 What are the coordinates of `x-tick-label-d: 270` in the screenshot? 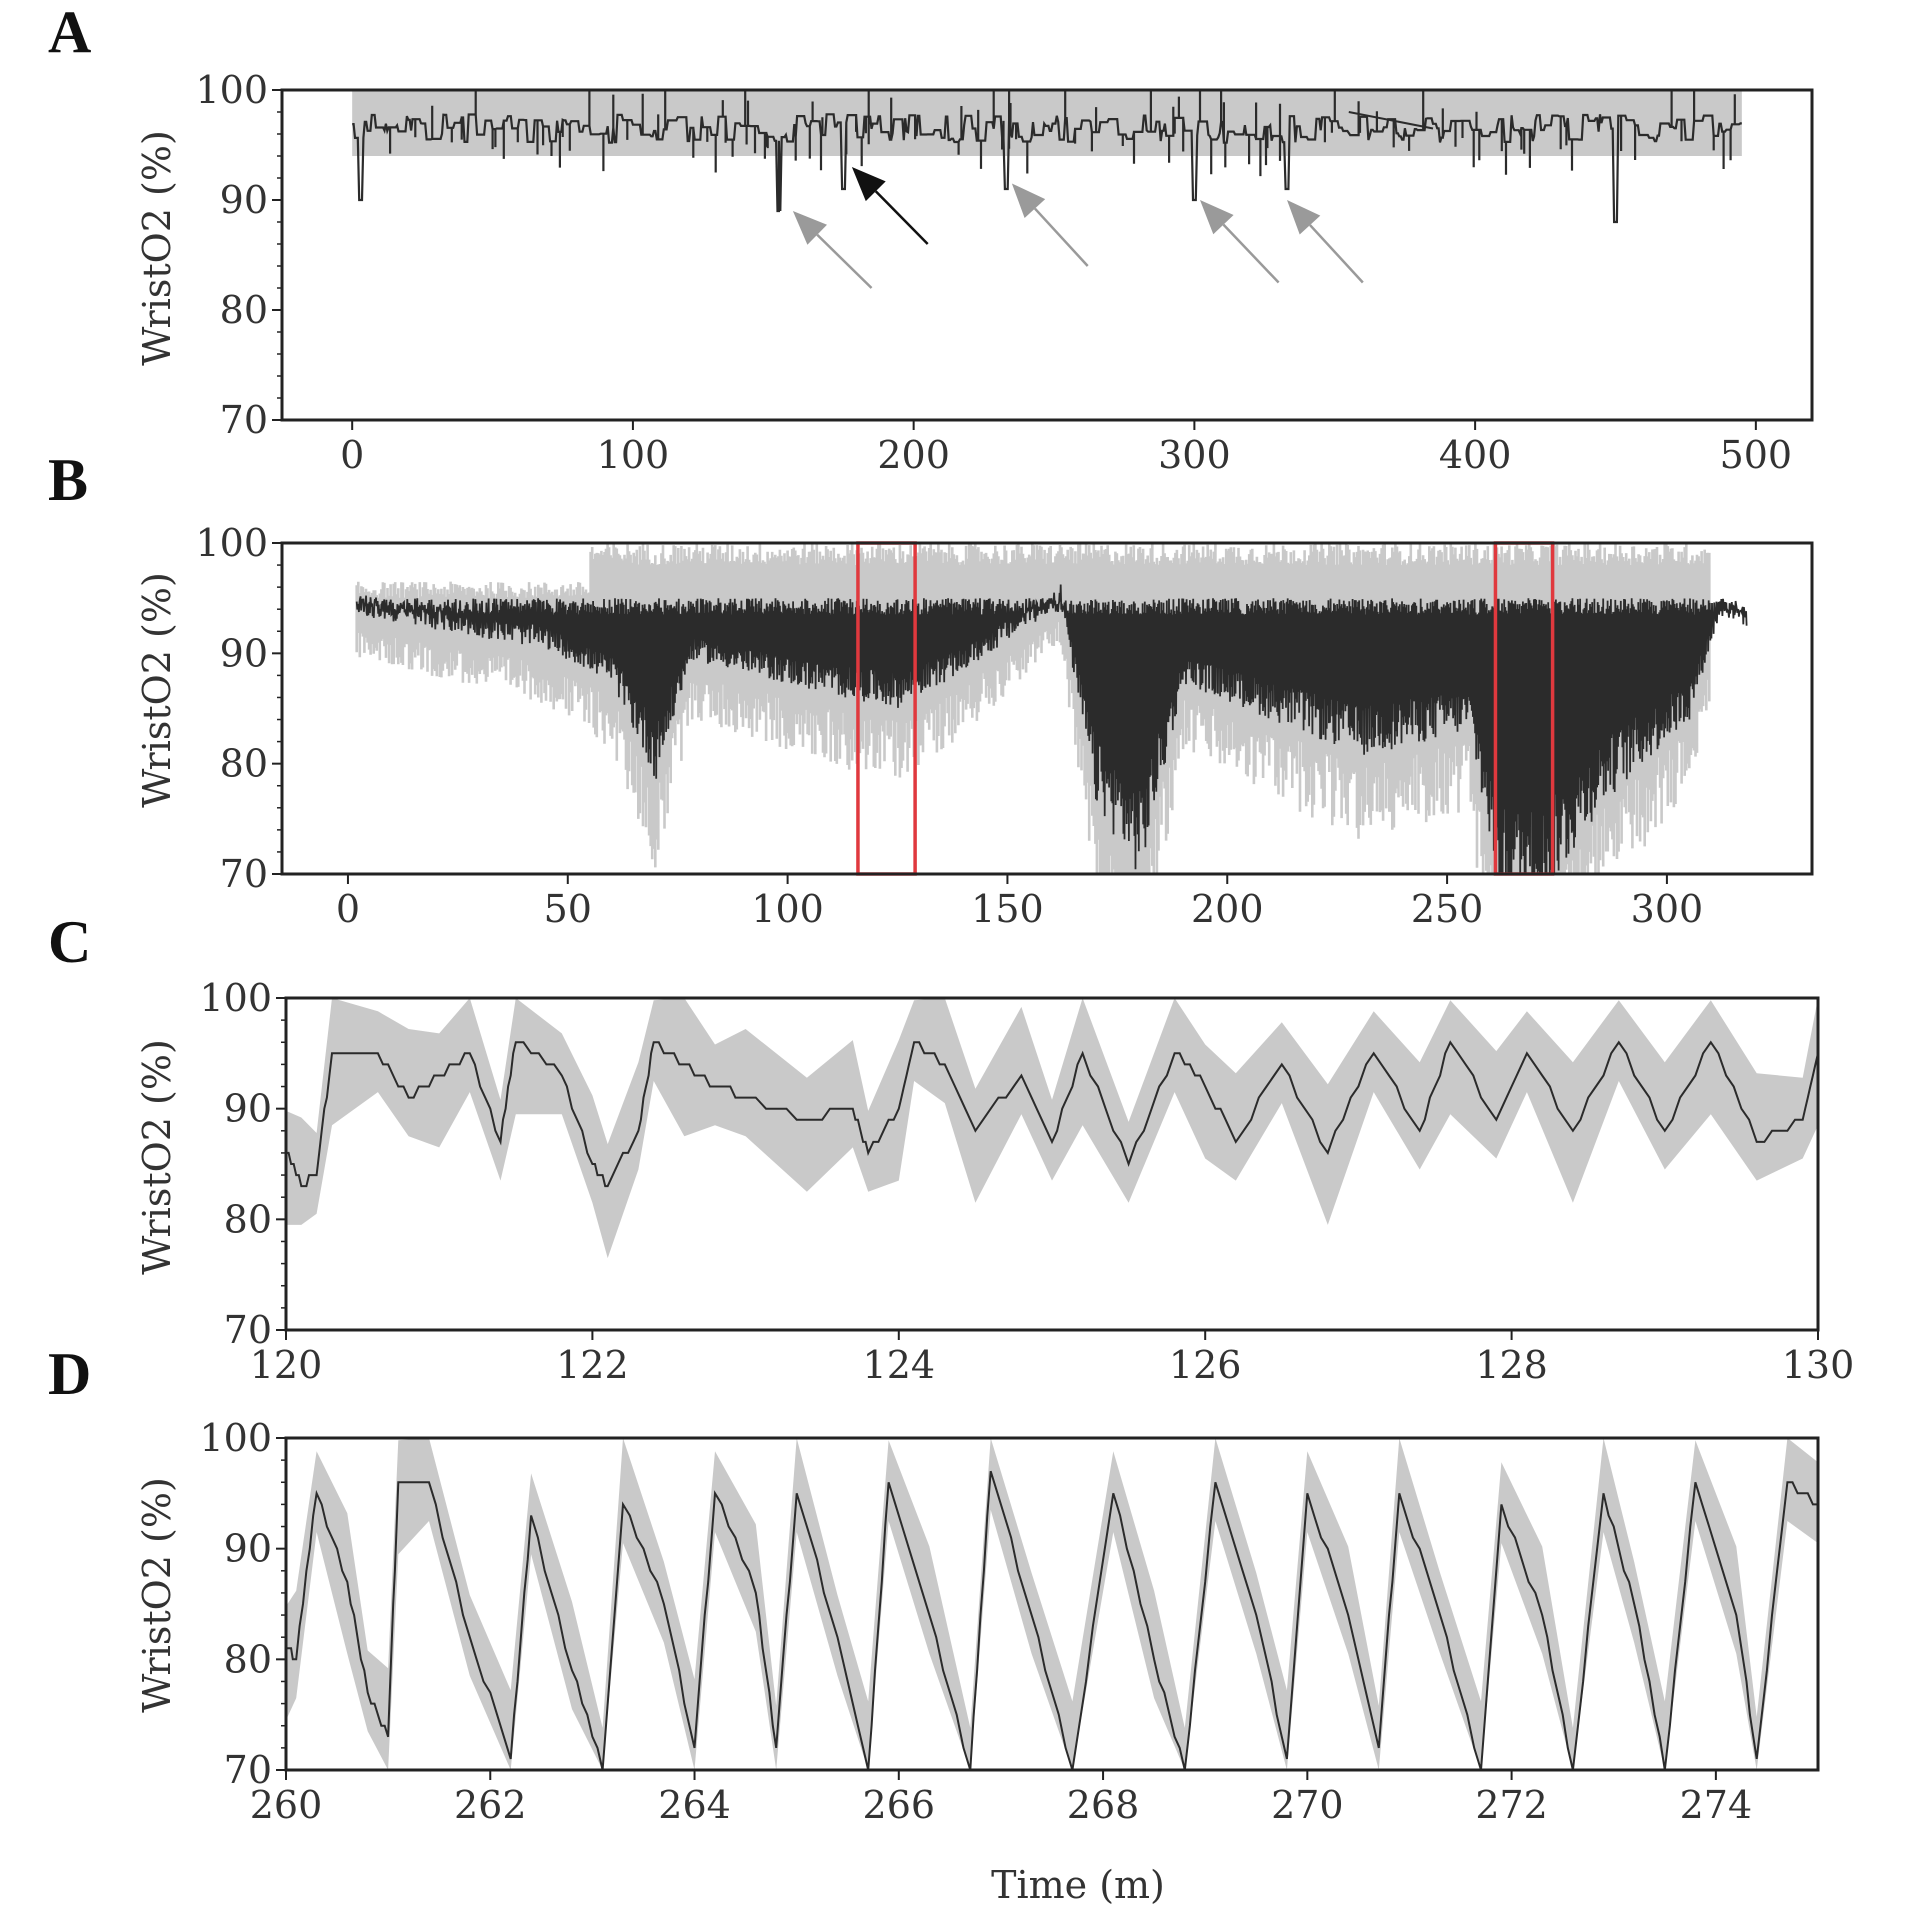 It's located at (1307, 1805).